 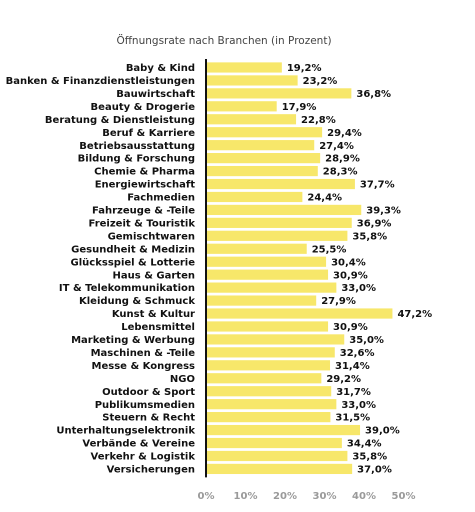 What do you see at coordinates (377, 185) in the screenshot?
I see `value-label: 37,7%` at bounding box center [377, 185].